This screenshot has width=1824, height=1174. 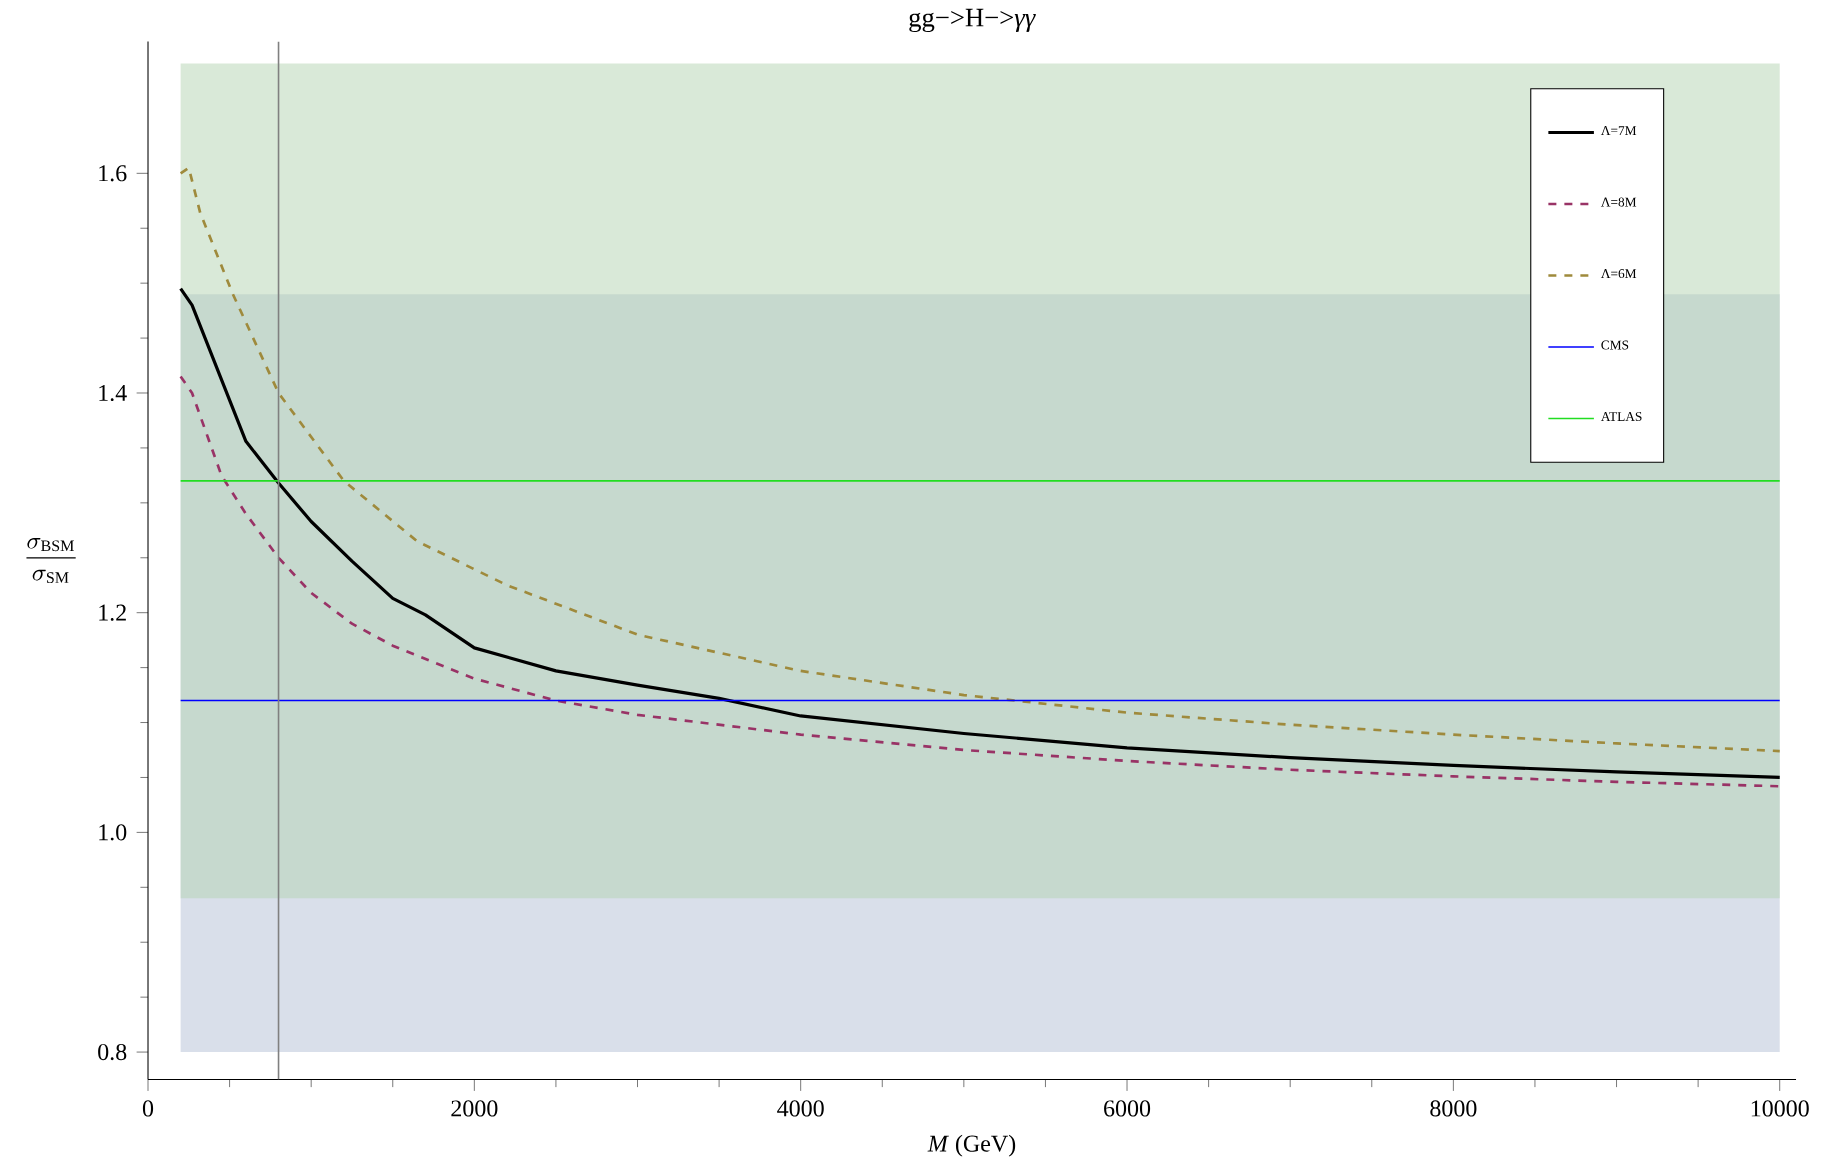 I want to click on x-tick-label: 2000, so click(x=474, y=1108).